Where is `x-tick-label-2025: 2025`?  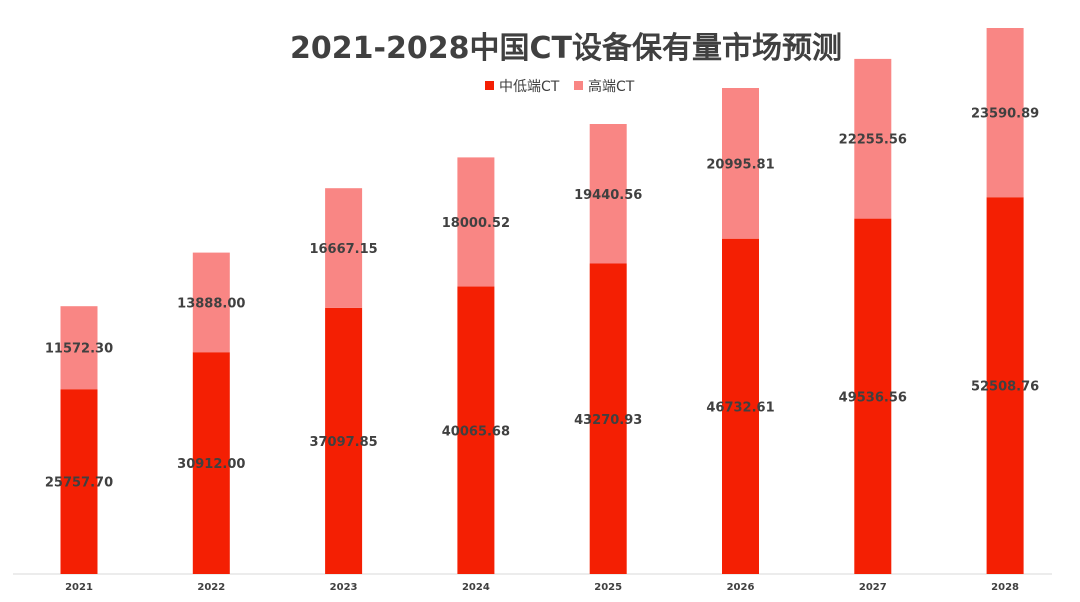 x-tick-label-2025: 2025 is located at coordinates (608, 587).